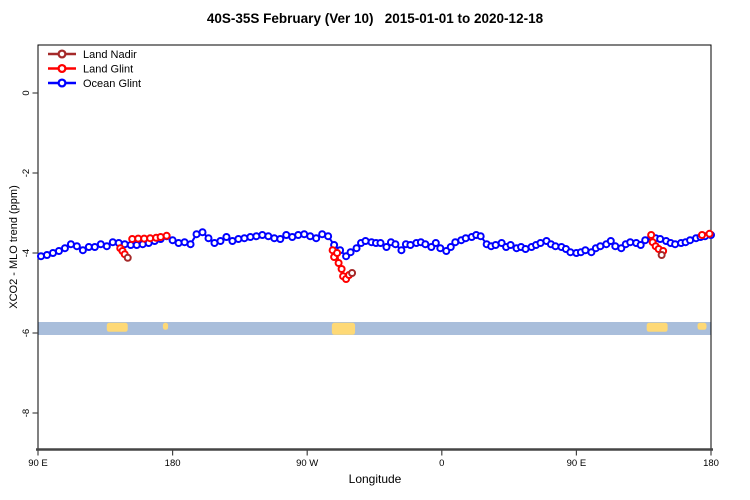 The width and height of the screenshot is (750, 500). What do you see at coordinates (26, 92) in the screenshot?
I see `y-tick-label: 0` at bounding box center [26, 92].